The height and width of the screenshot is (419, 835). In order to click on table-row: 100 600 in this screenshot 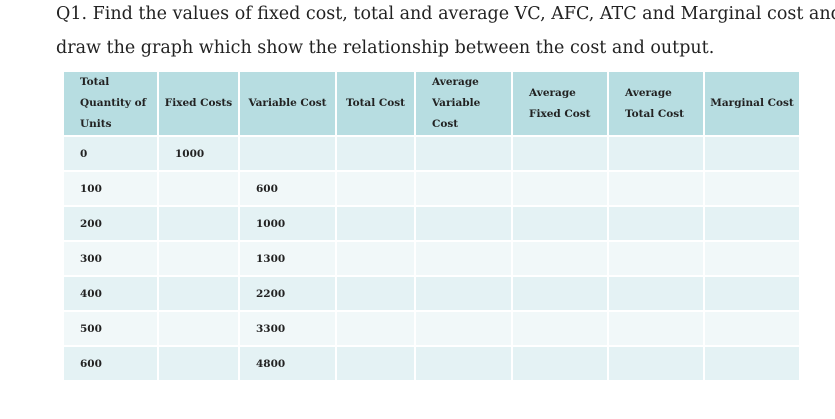, I will do `click(431, 188)`.